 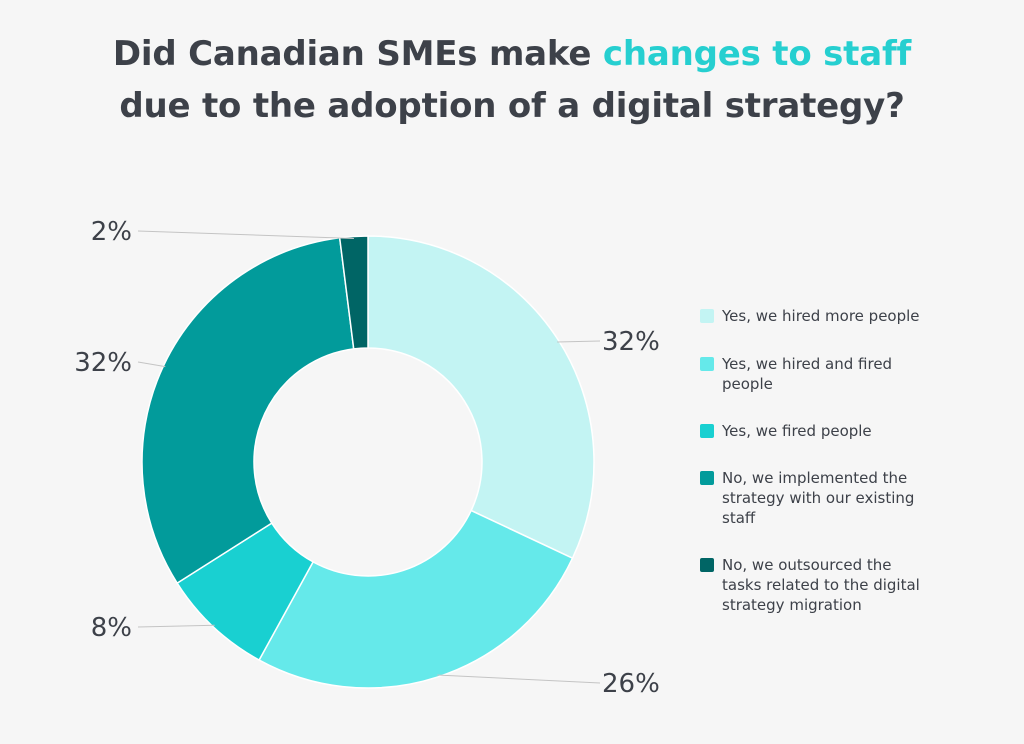 I want to click on slice-no-we-implemented-the-strategy-with-our-existing-staff, so click(x=248, y=410).